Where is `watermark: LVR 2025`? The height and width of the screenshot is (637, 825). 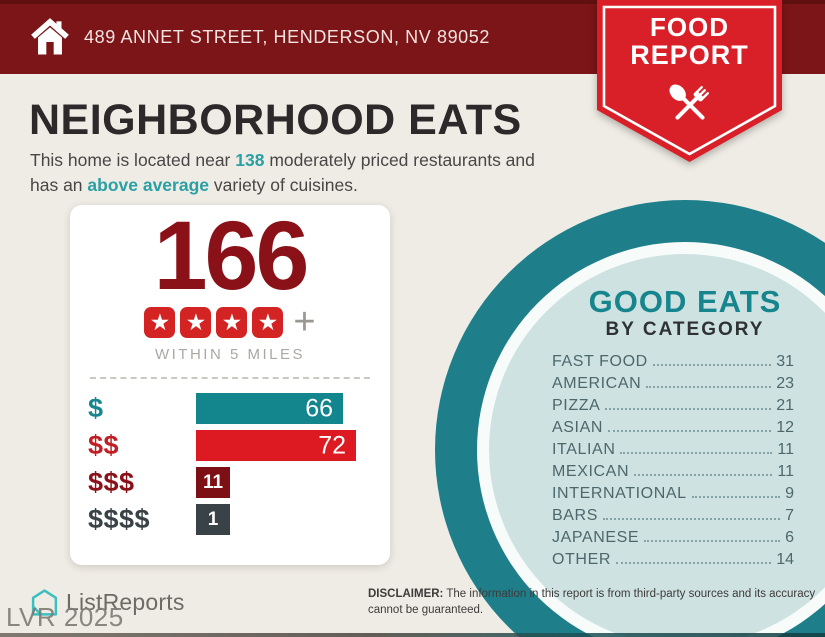 watermark: LVR 2025 is located at coordinates (65, 617).